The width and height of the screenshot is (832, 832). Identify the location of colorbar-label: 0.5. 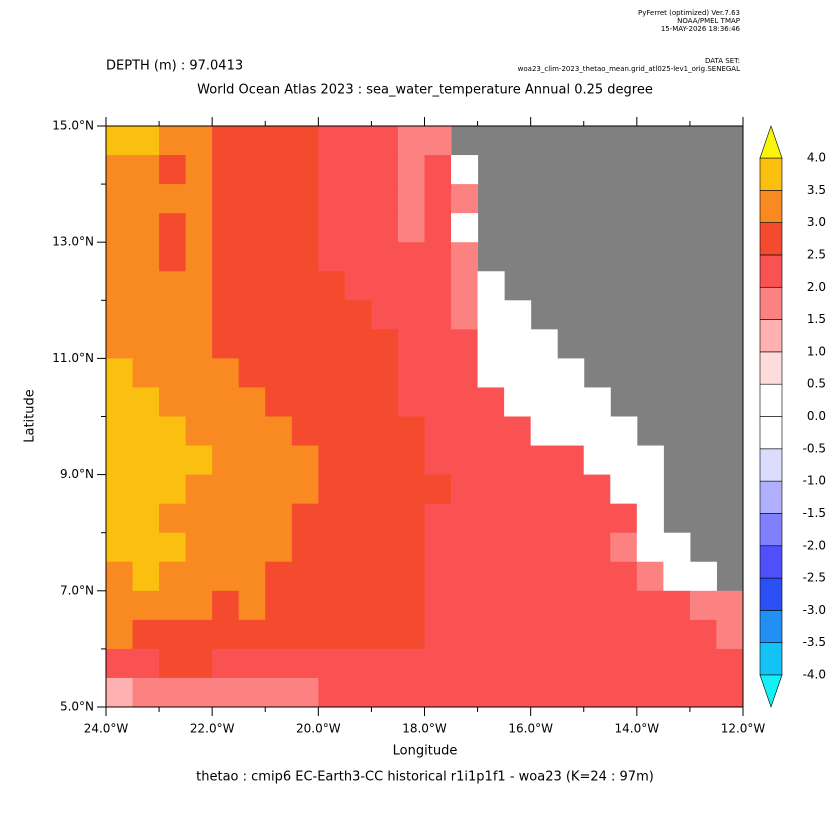
(816, 384).